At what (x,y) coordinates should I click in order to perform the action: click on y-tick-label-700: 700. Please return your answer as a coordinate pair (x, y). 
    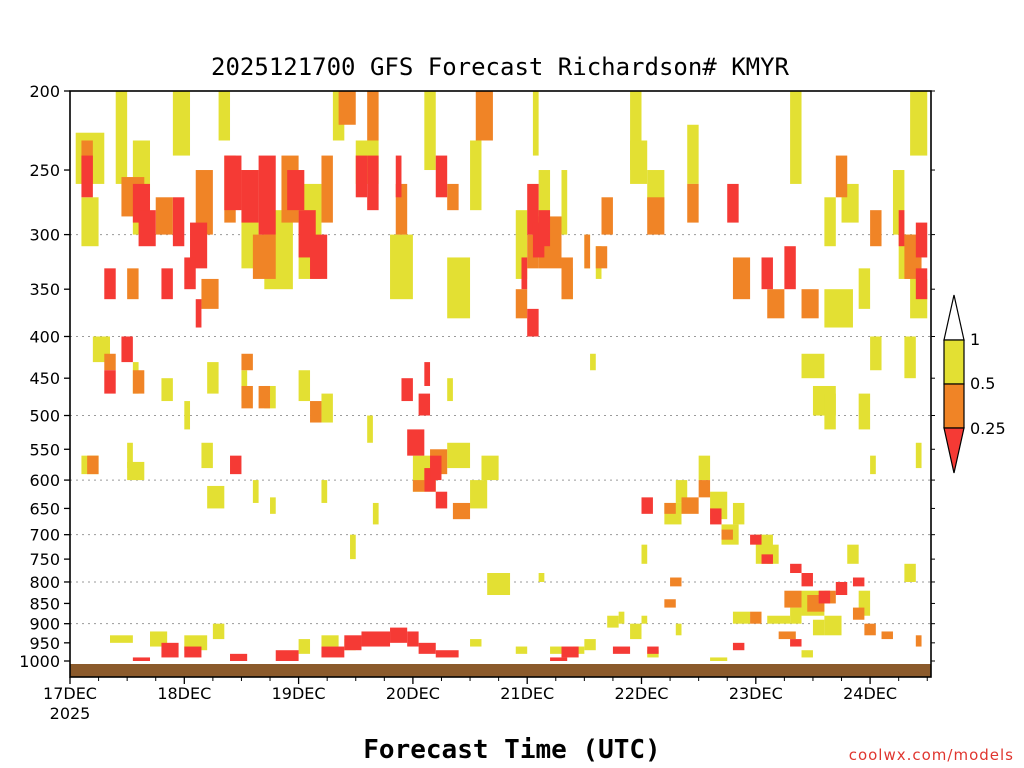
    Looking at the image, I should click on (44, 535).